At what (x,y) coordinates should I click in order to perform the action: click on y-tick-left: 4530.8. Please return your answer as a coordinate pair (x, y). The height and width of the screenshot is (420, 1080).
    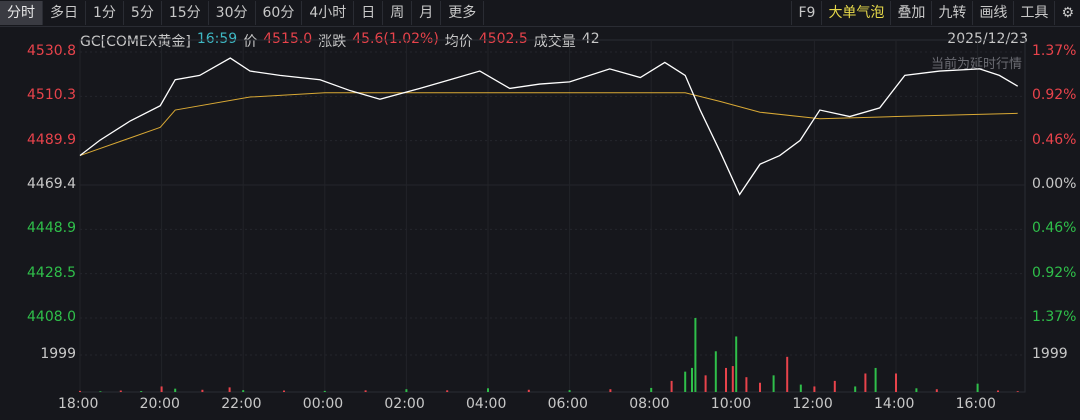
    Looking at the image, I should click on (51, 51).